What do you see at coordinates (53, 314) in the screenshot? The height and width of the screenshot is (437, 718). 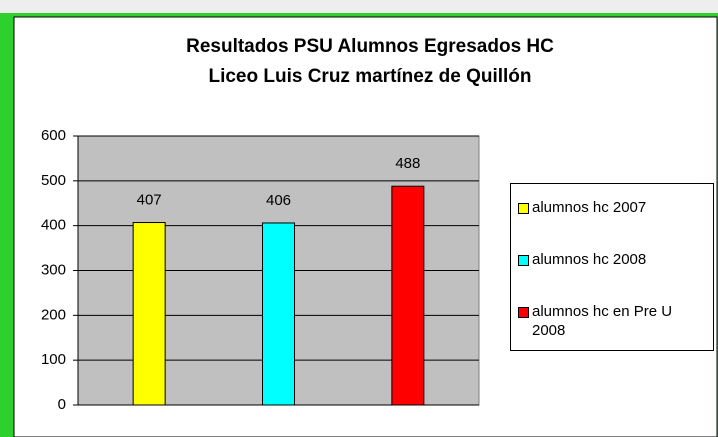 I see `y-tick-label: 200` at bounding box center [53, 314].